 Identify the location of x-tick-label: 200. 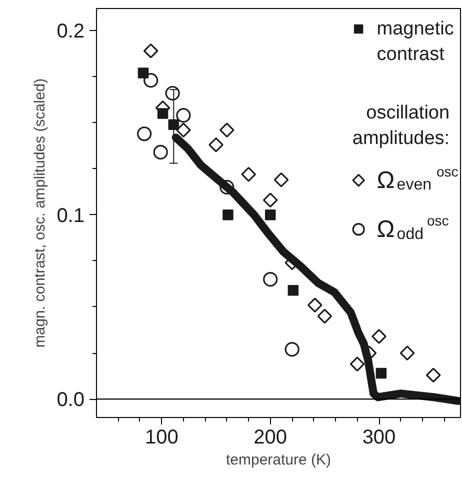
(271, 437).